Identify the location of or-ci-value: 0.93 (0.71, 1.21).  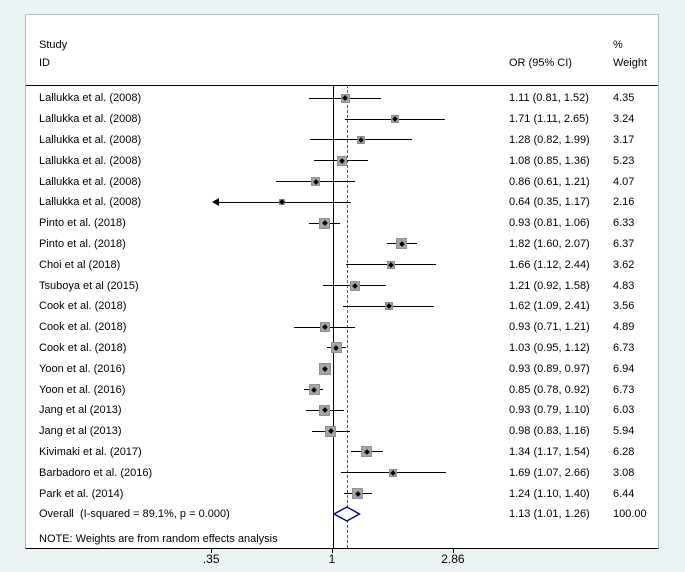
(549, 327).